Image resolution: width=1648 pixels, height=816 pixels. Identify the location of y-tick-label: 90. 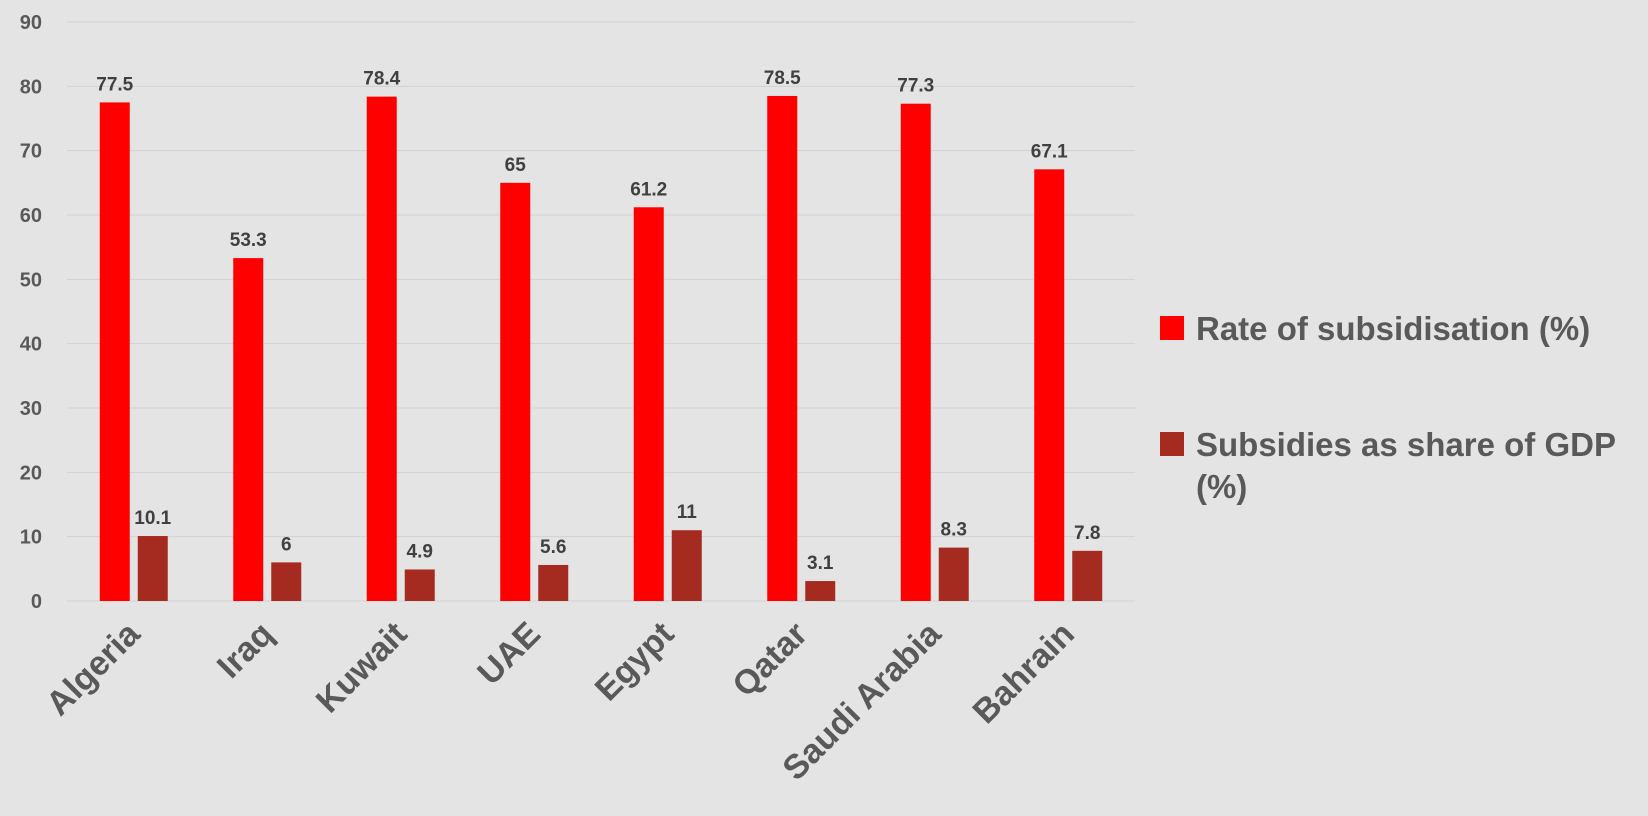
(31, 23).